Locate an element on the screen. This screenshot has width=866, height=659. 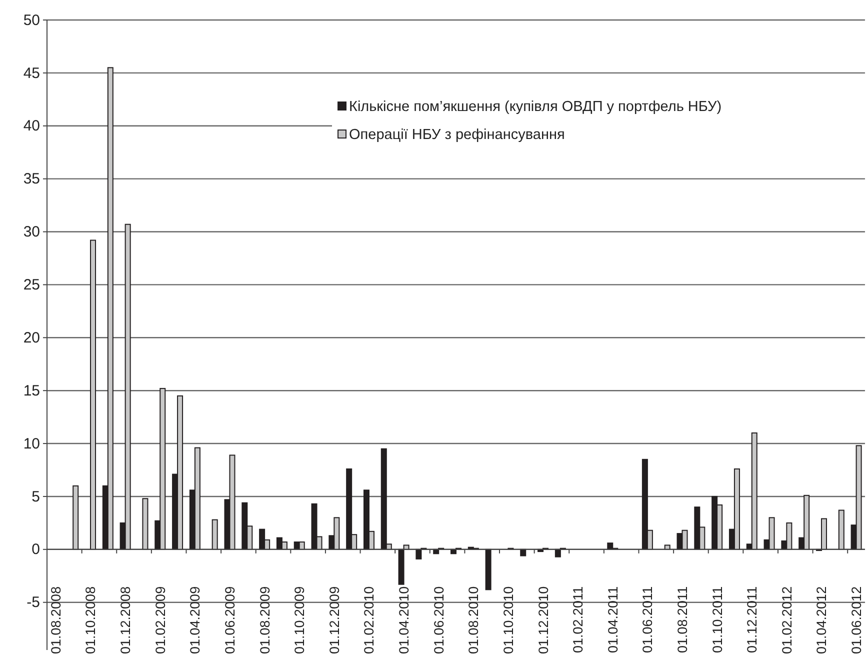
x-tick-label: 01.06.2012 is located at coordinates (856, 620).